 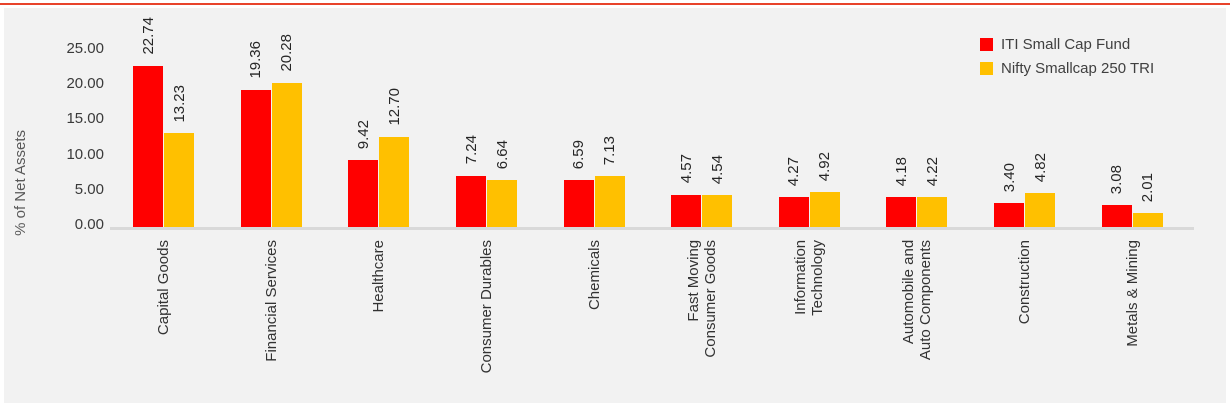 I want to click on bar-group: 7.24 6.64, so click(x=487, y=117).